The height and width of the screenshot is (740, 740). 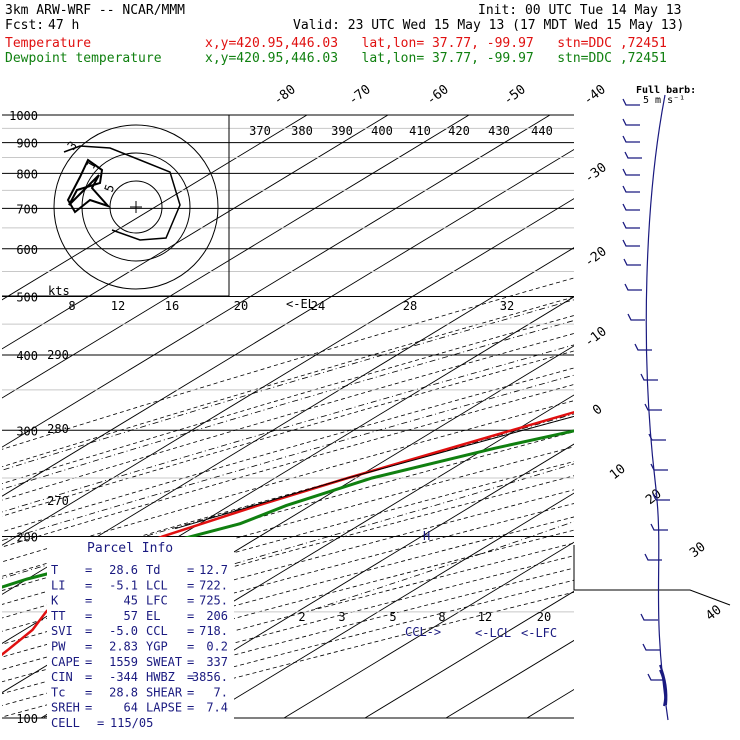 I want to click on wind-barb-cluster, so click(x=663, y=685).